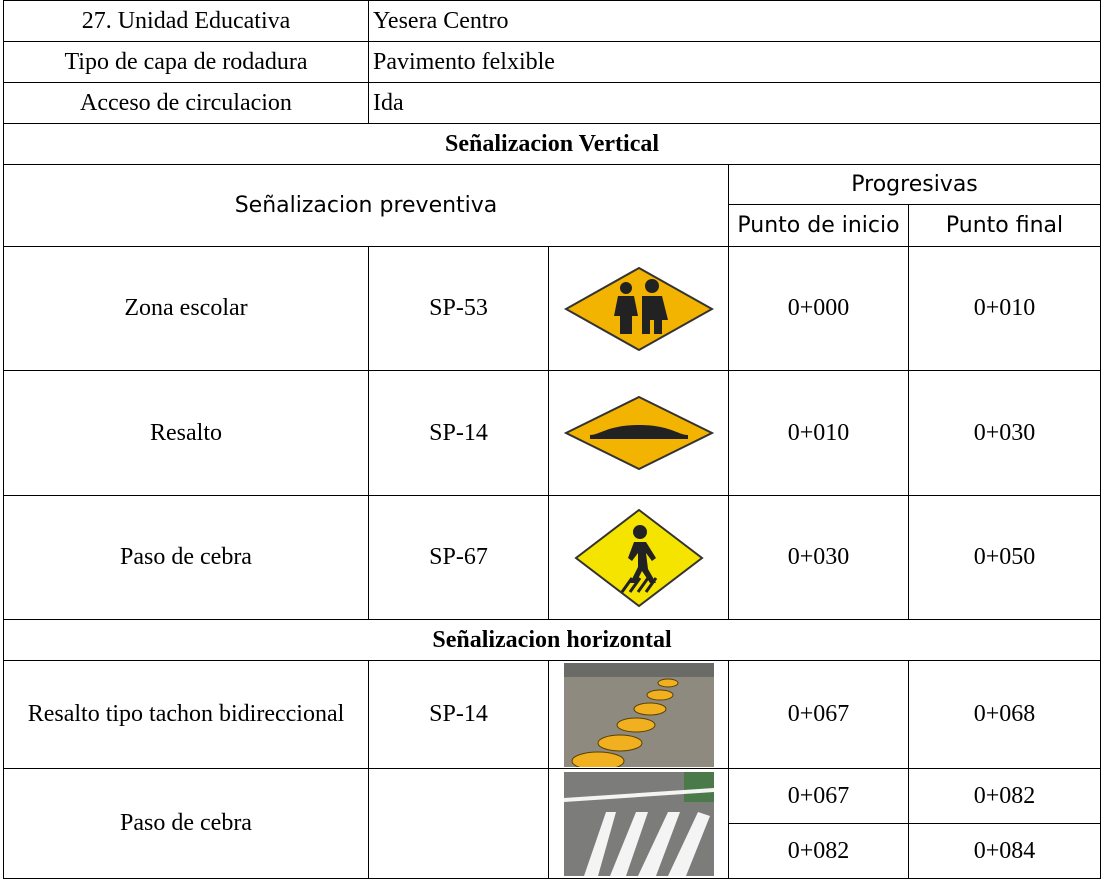 This screenshot has width=1103, height=894. Describe the element at coordinates (186, 714) in the screenshot. I see `marking-name: Resalto tipo tachon bidireccional` at that location.